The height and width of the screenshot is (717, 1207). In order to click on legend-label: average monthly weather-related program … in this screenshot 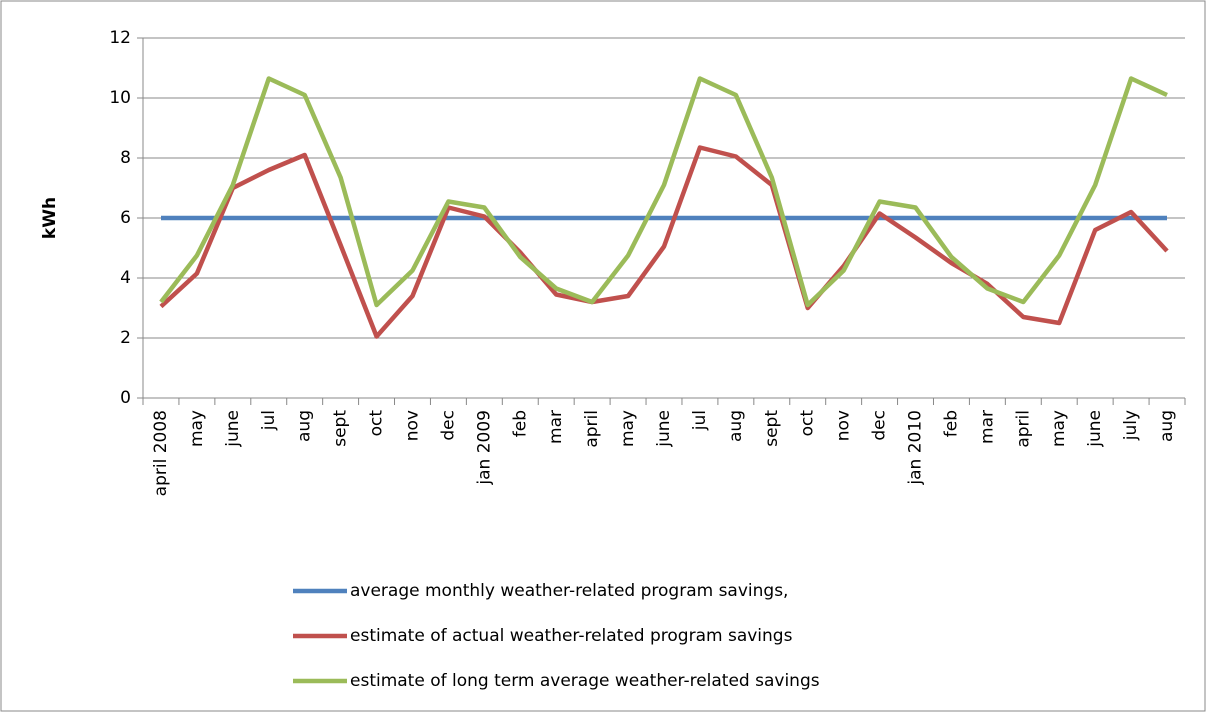, I will do `click(569, 591)`.